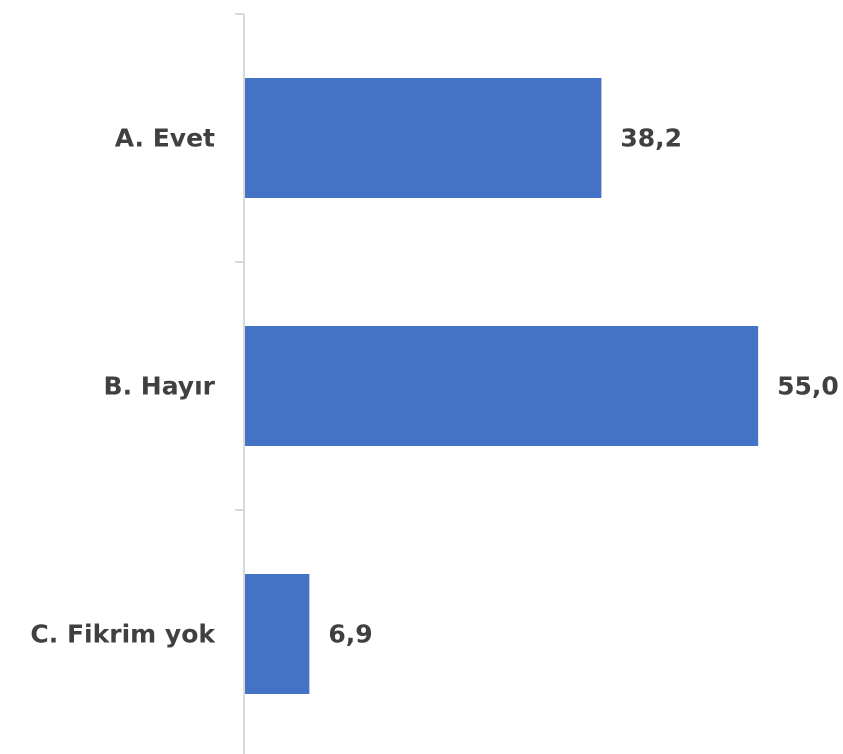  Describe the element at coordinates (160, 386) in the screenshot. I see `category-label: B. Hayır` at that location.